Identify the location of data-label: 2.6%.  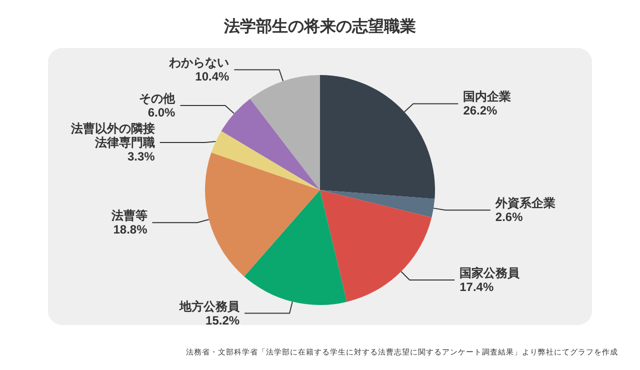
(509, 217).